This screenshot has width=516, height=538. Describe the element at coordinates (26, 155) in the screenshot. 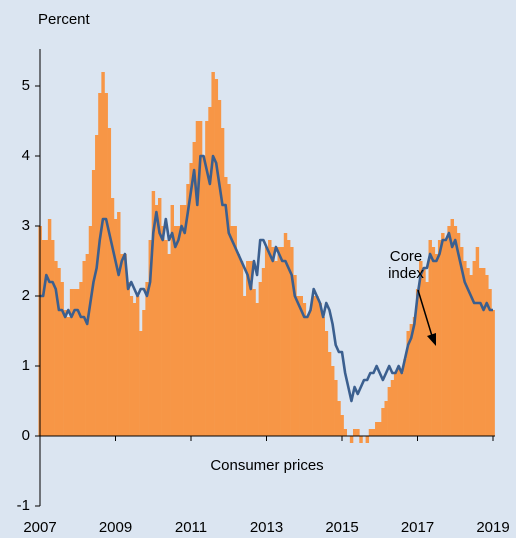

I see `y-tick-label: 4` at that location.